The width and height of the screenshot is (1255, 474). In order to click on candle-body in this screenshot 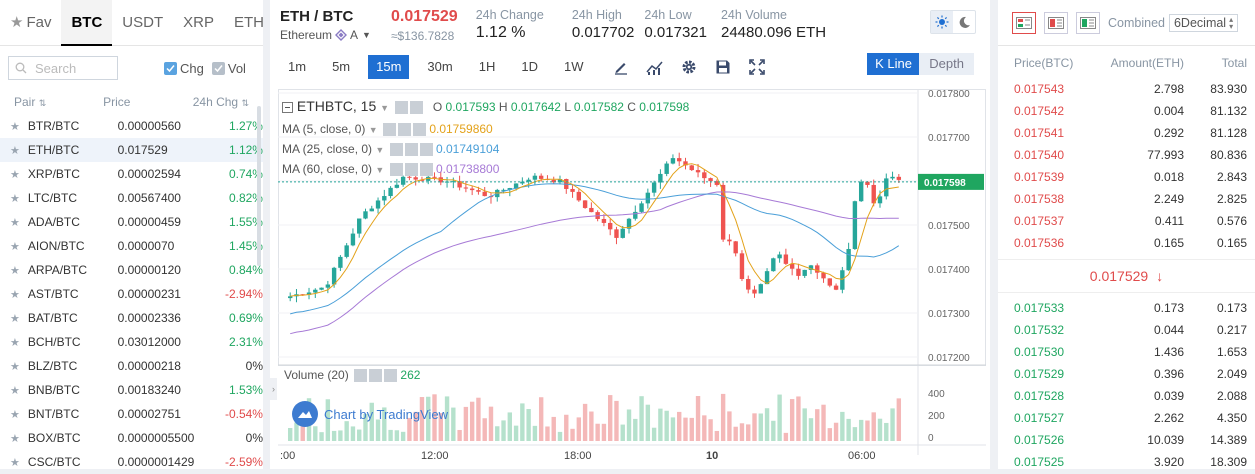, I will do `click(553, 181)`.